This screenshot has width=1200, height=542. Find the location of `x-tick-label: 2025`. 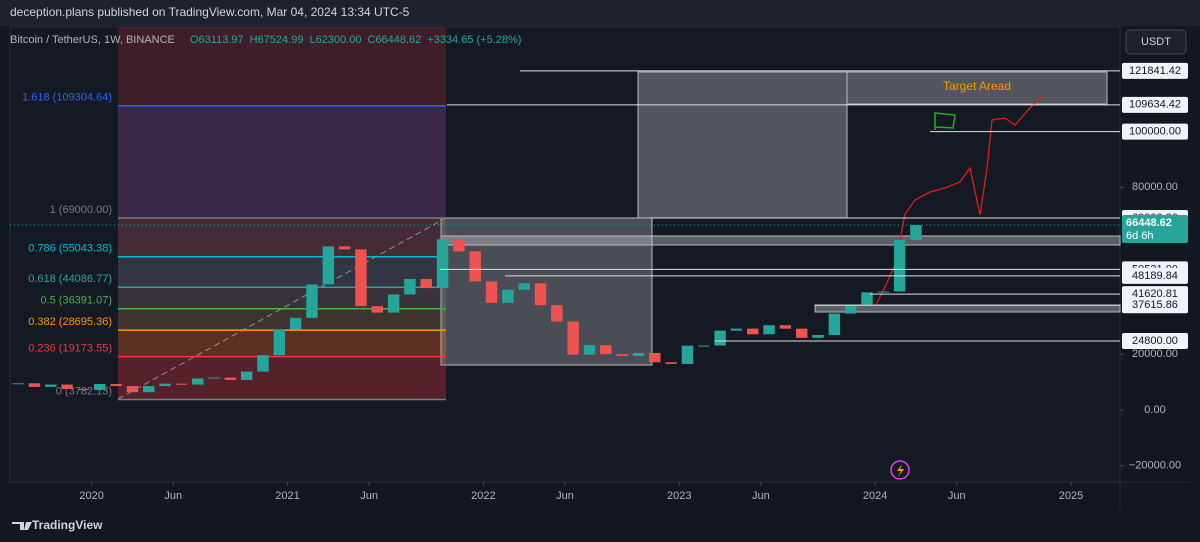

x-tick-label: 2025 is located at coordinates (1071, 496).